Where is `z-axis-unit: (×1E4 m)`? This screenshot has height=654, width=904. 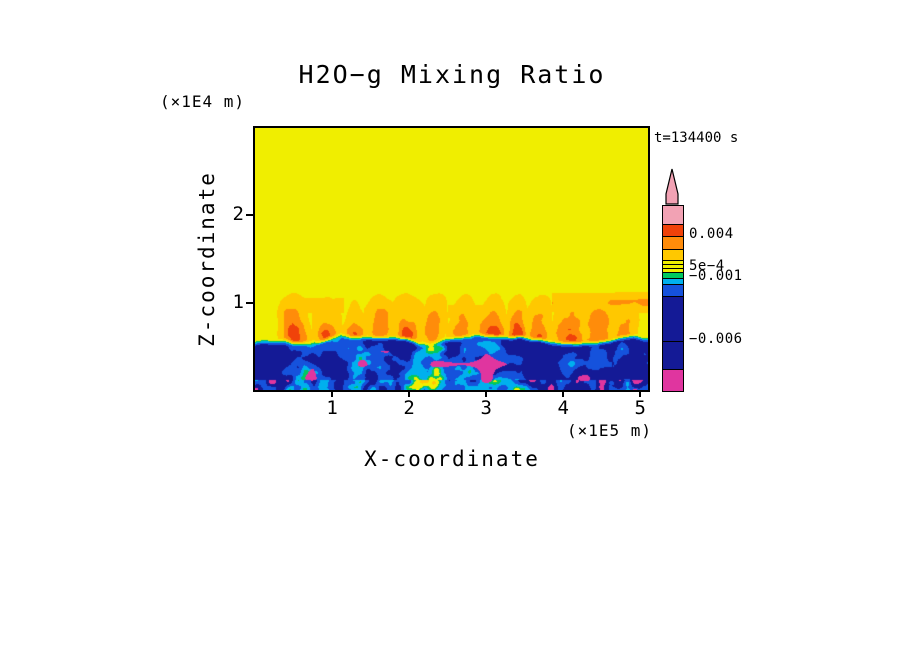 z-axis-unit: (×1E4 m) is located at coordinates (203, 101).